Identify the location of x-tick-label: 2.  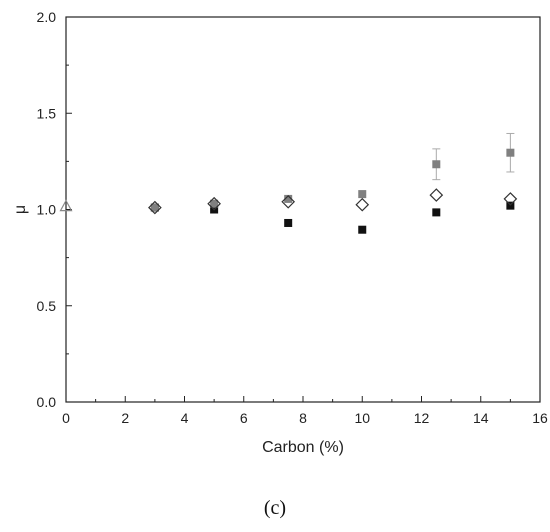
(125, 418).